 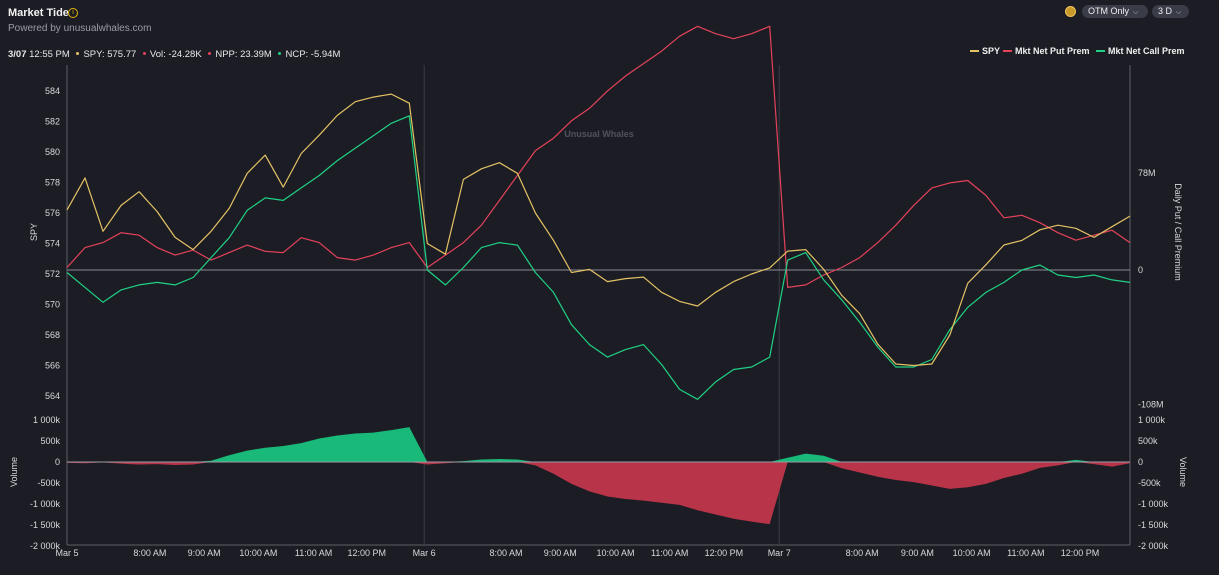 What do you see at coordinates (1152, 420) in the screenshot?
I see `volume-tick-right: 1 000k` at bounding box center [1152, 420].